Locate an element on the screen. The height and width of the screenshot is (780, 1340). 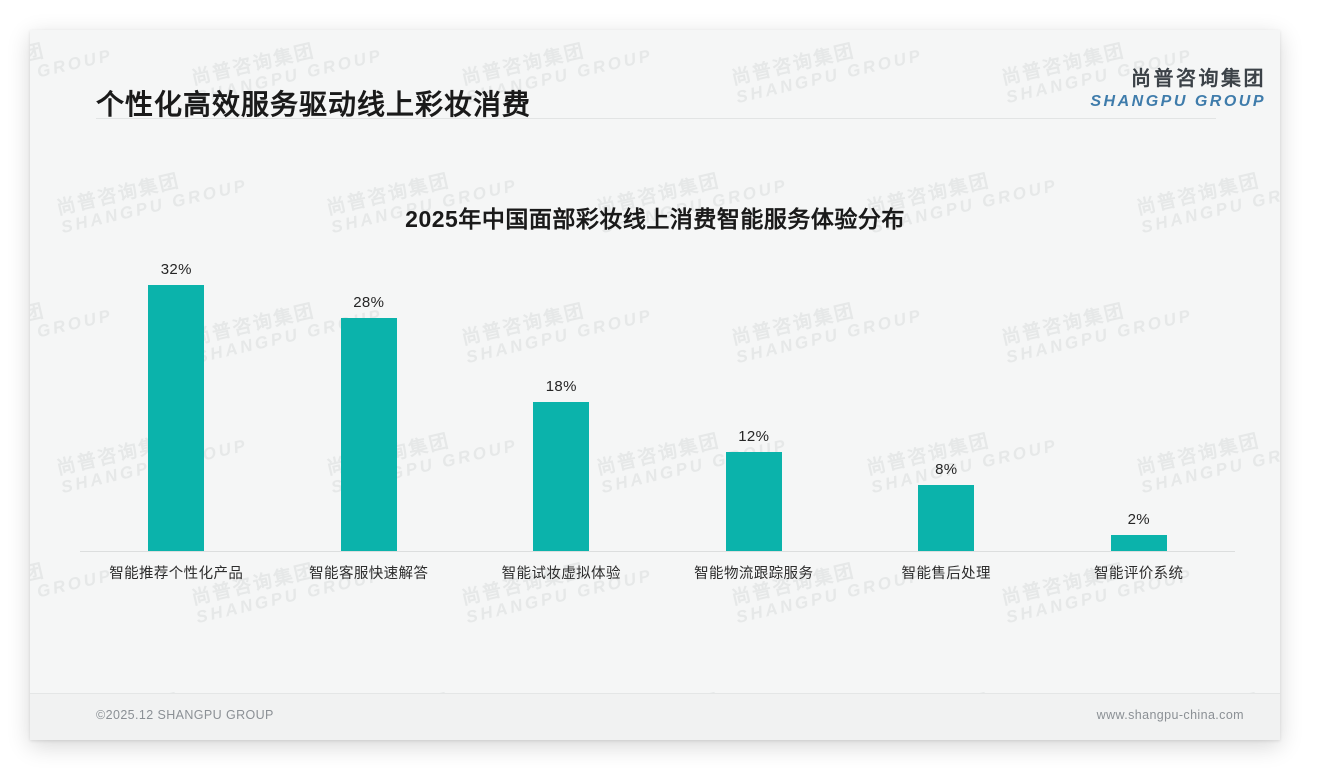
category-label: 智能物流跟踪服务 is located at coordinates (754, 574).